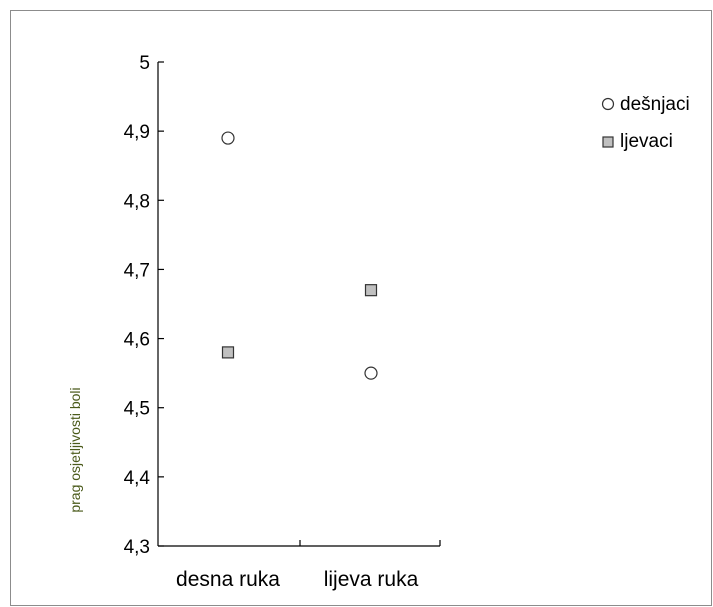 The height and width of the screenshot is (607, 713). What do you see at coordinates (137, 132) in the screenshot?
I see `y-tick-label: 4,9` at bounding box center [137, 132].